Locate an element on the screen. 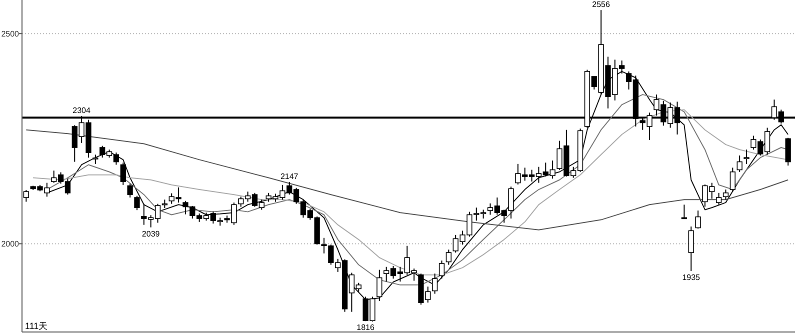  annotation: 111天 is located at coordinates (36, 326).